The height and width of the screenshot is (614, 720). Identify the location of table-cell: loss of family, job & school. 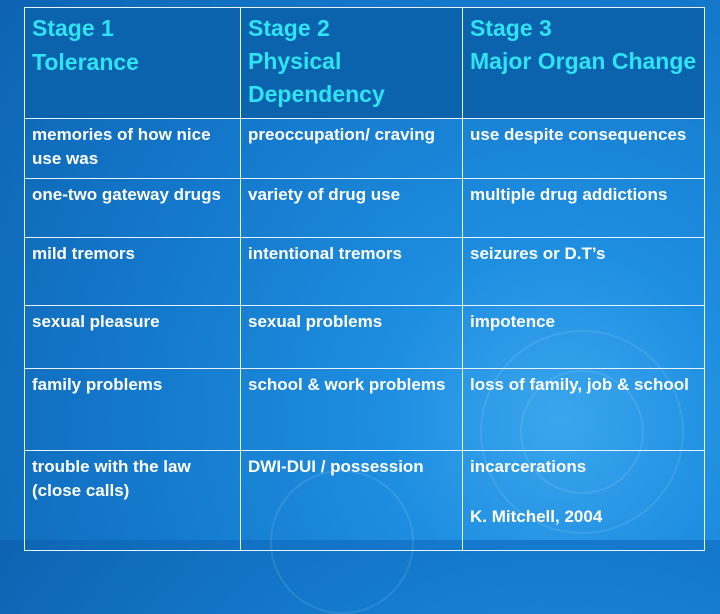
(583, 409).